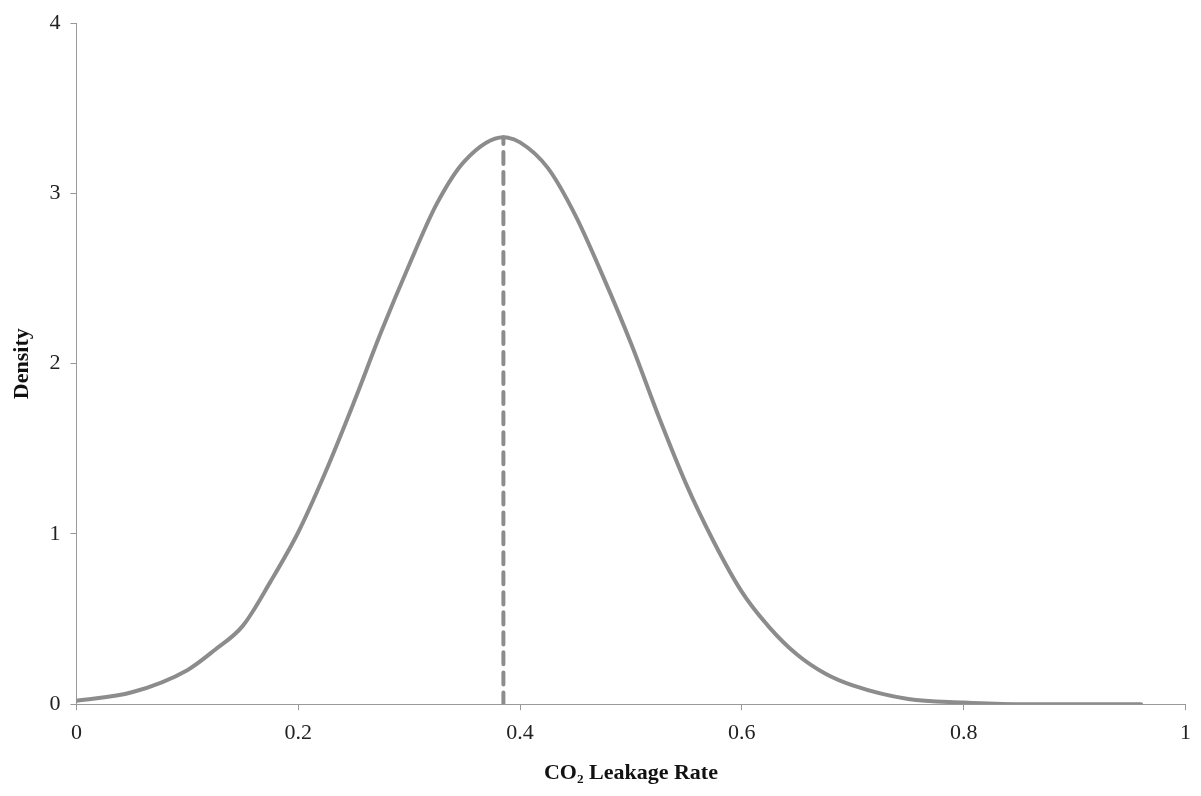 The height and width of the screenshot is (796, 1201). I want to click on x-tick-label: 0.6, so click(742, 732).